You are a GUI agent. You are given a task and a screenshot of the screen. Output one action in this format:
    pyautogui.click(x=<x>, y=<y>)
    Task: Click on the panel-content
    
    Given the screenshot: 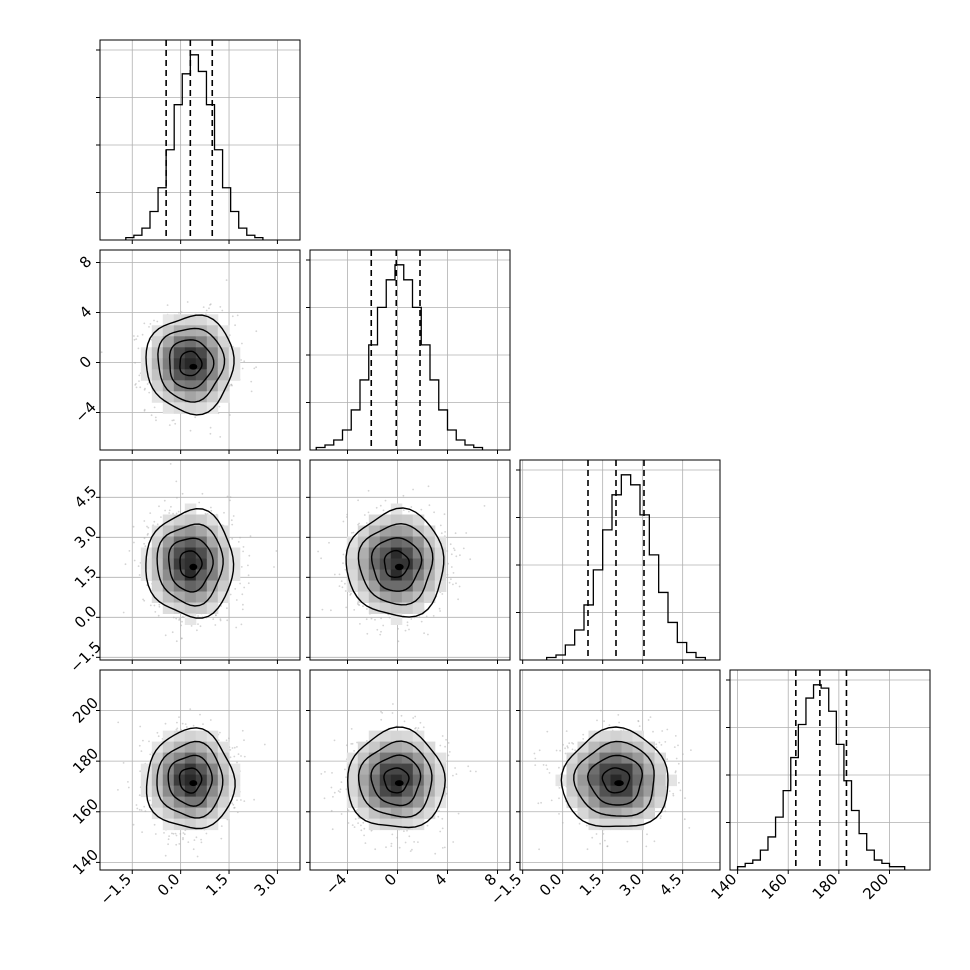 What is the action you would take?
    pyautogui.click(x=200, y=770)
    